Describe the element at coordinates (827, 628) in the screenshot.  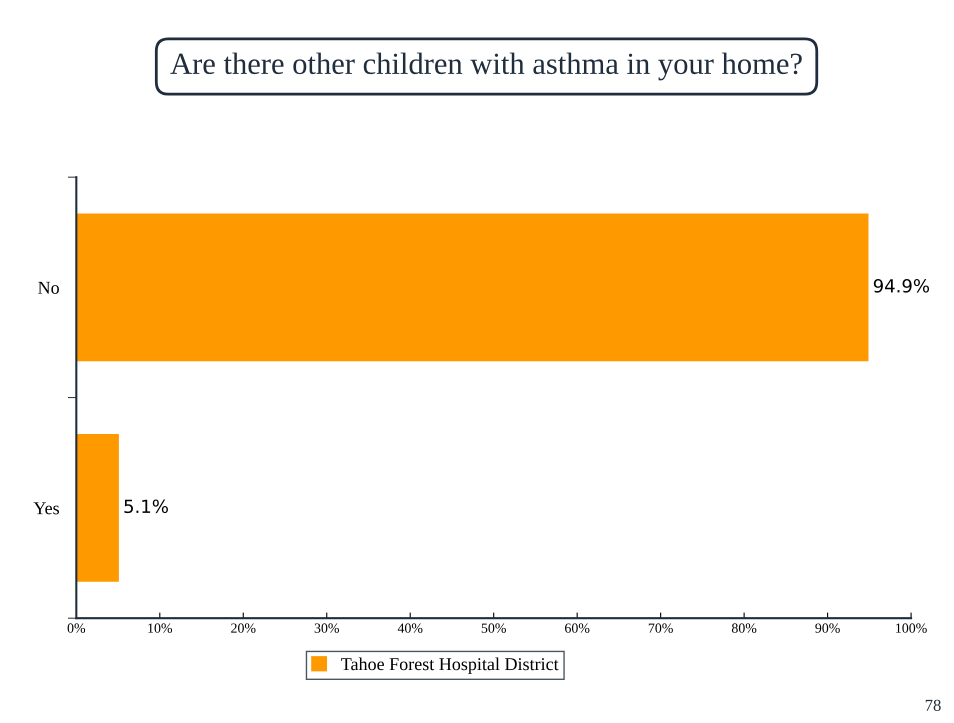
I see `x-tick-label: 90%` at that location.